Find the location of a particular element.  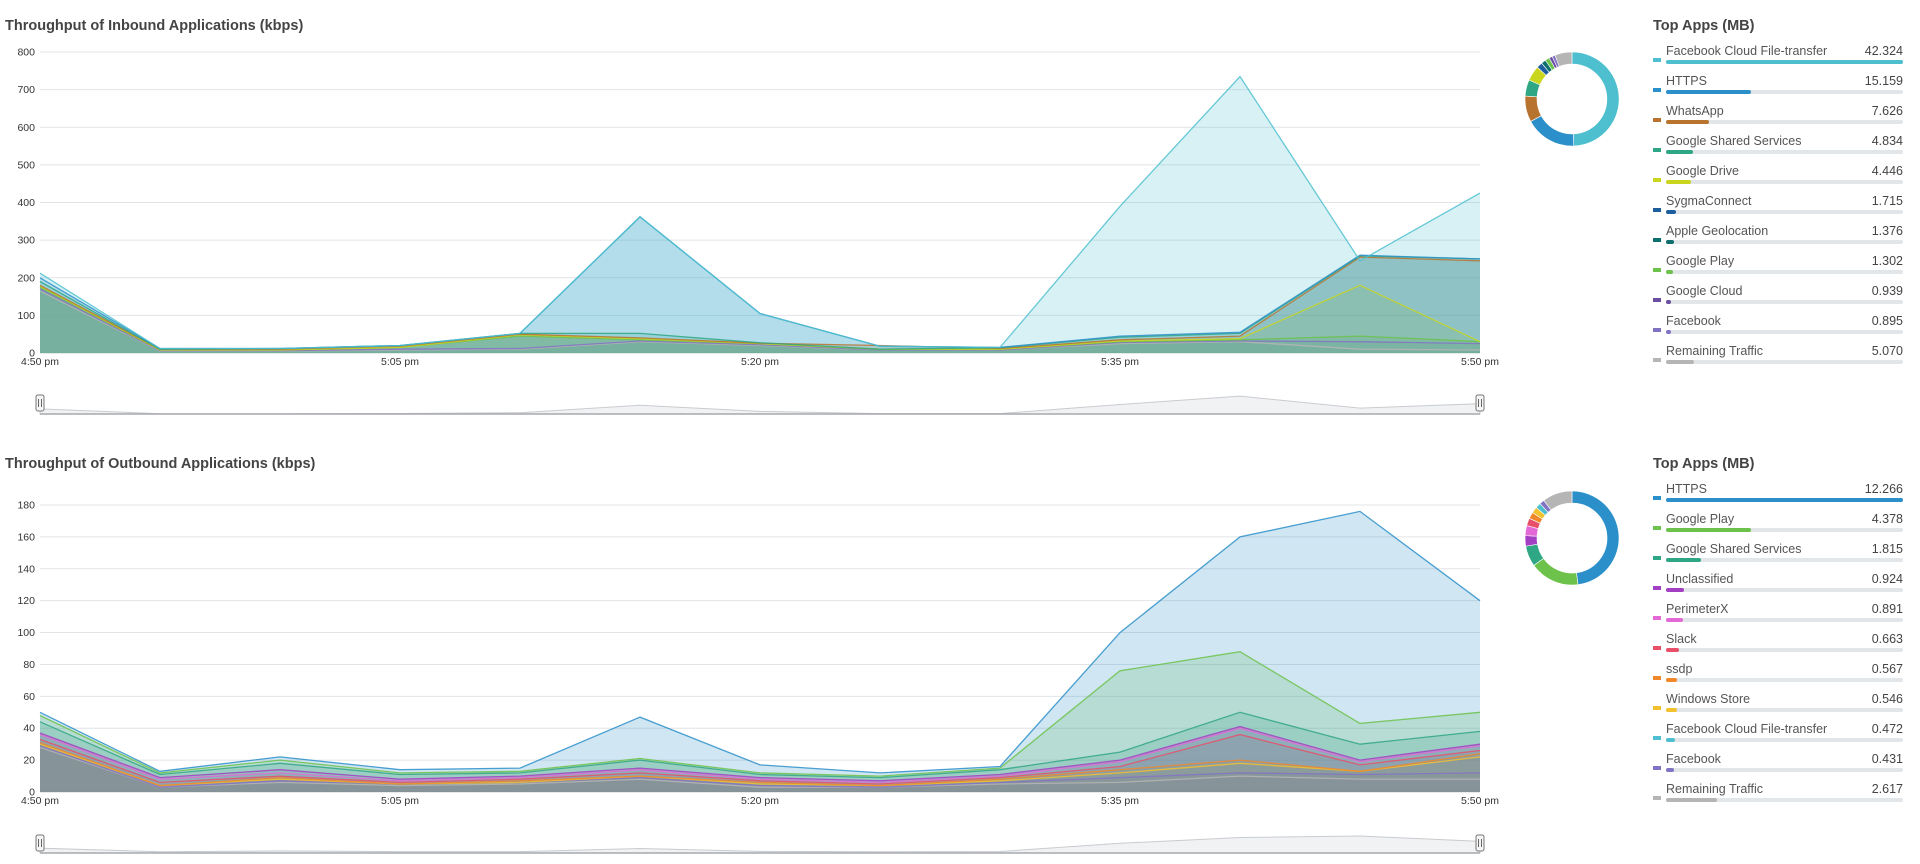

legend-app-value: 4.834 is located at coordinates (1887, 141).